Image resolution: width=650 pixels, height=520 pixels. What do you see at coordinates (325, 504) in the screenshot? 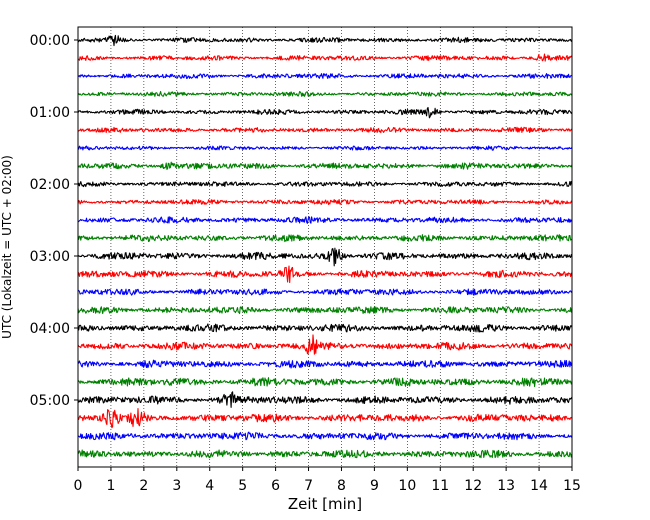
I see `x-axis-label: Zeit [min]` at bounding box center [325, 504].